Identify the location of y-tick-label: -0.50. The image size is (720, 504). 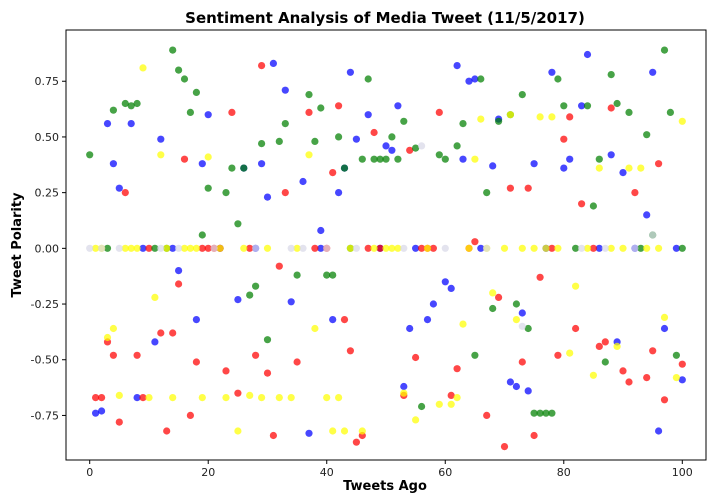
(45, 360).